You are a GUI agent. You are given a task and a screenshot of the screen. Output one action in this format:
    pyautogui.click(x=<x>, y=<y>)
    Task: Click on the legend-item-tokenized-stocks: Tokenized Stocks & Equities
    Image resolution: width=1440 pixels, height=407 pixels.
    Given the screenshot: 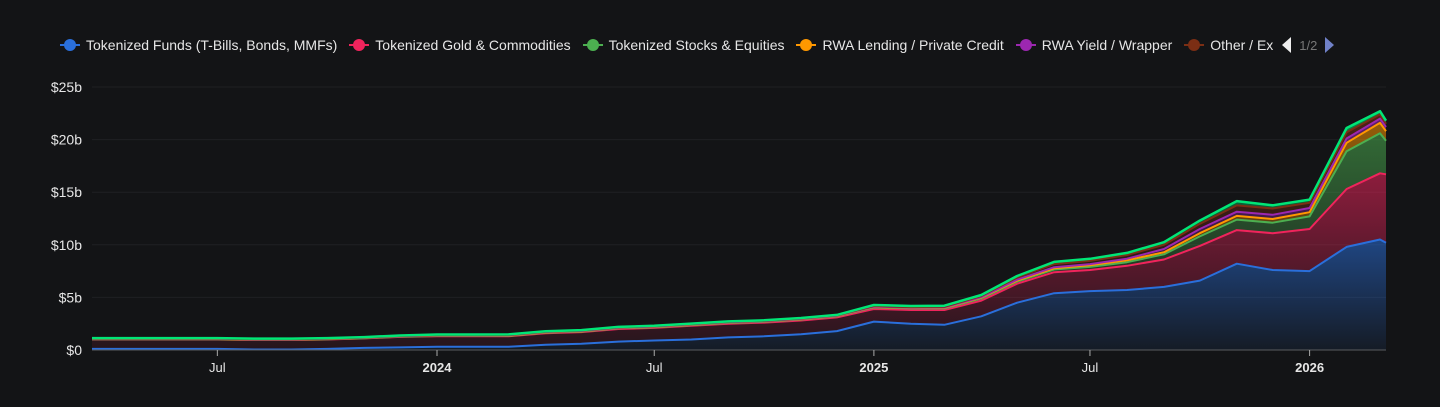 What is the action you would take?
    pyautogui.click(x=683, y=45)
    